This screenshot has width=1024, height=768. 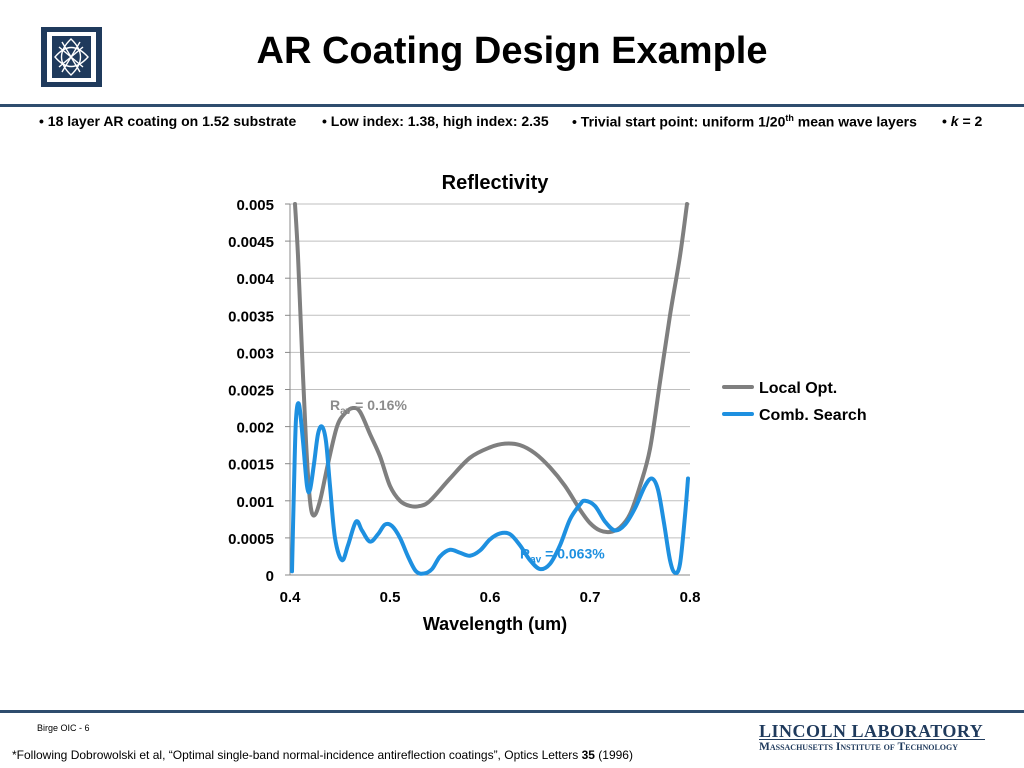 What do you see at coordinates (291, 597) in the screenshot?
I see `x-tick-label: 0.4` at bounding box center [291, 597].